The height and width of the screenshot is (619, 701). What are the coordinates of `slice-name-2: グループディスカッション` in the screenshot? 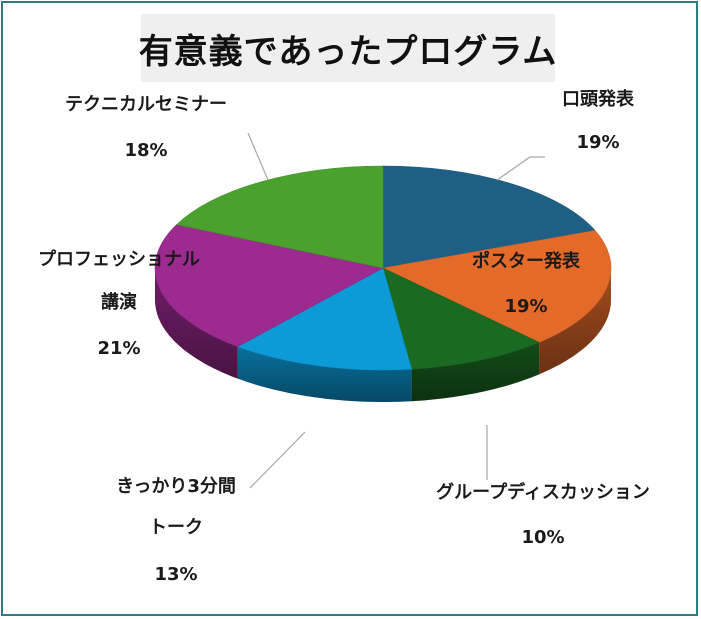 It's located at (543, 492).